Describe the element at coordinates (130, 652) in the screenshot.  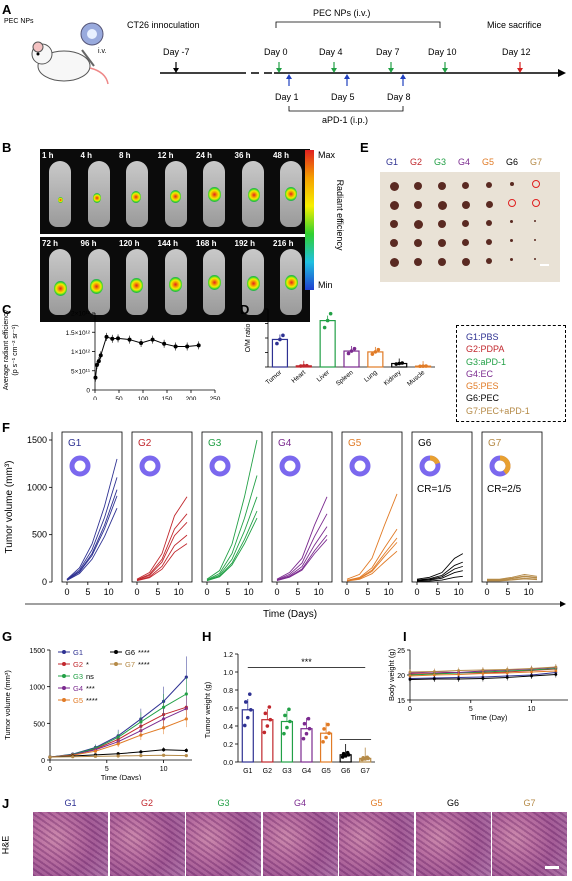
I see `legend-label: G6` at that location.